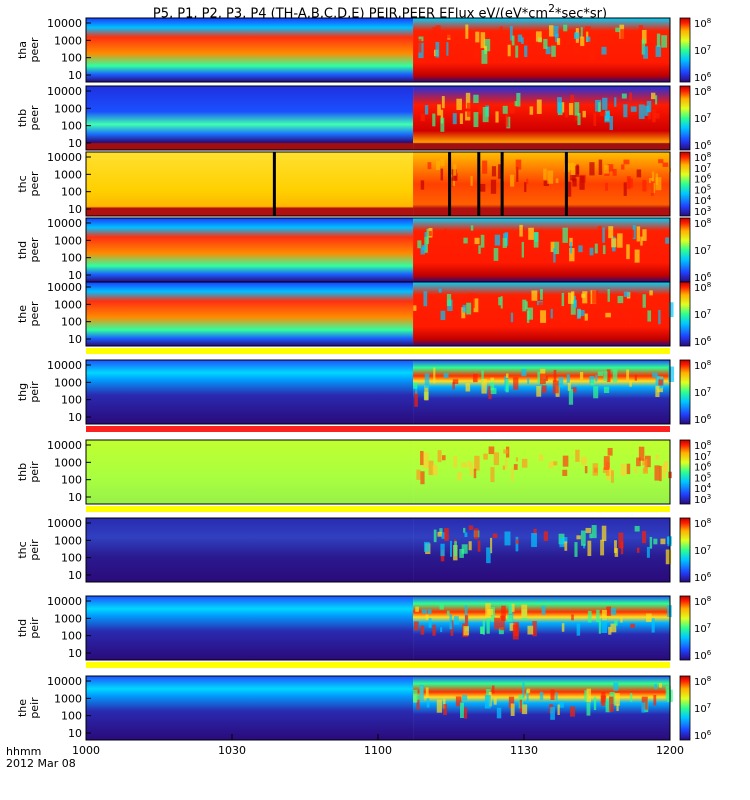  What do you see at coordinates (685, 550) in the screenshot?
I see `colorbar` at bounding box center [685, 550].